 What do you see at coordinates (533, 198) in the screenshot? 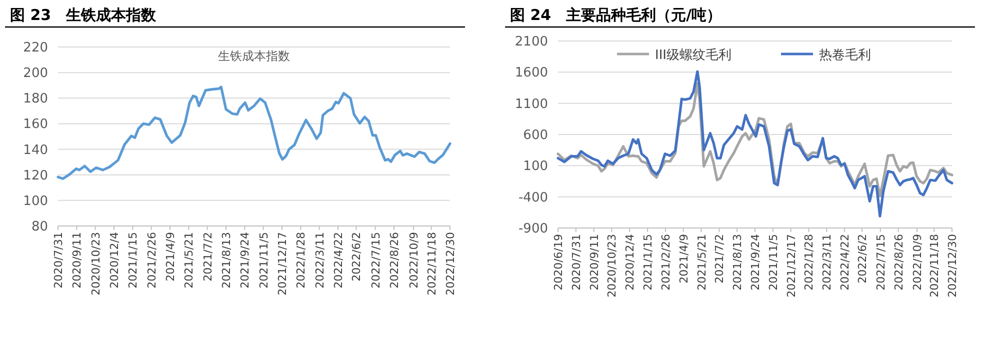
I see `y-tick-label: -400` at bounding box center [533, 198].